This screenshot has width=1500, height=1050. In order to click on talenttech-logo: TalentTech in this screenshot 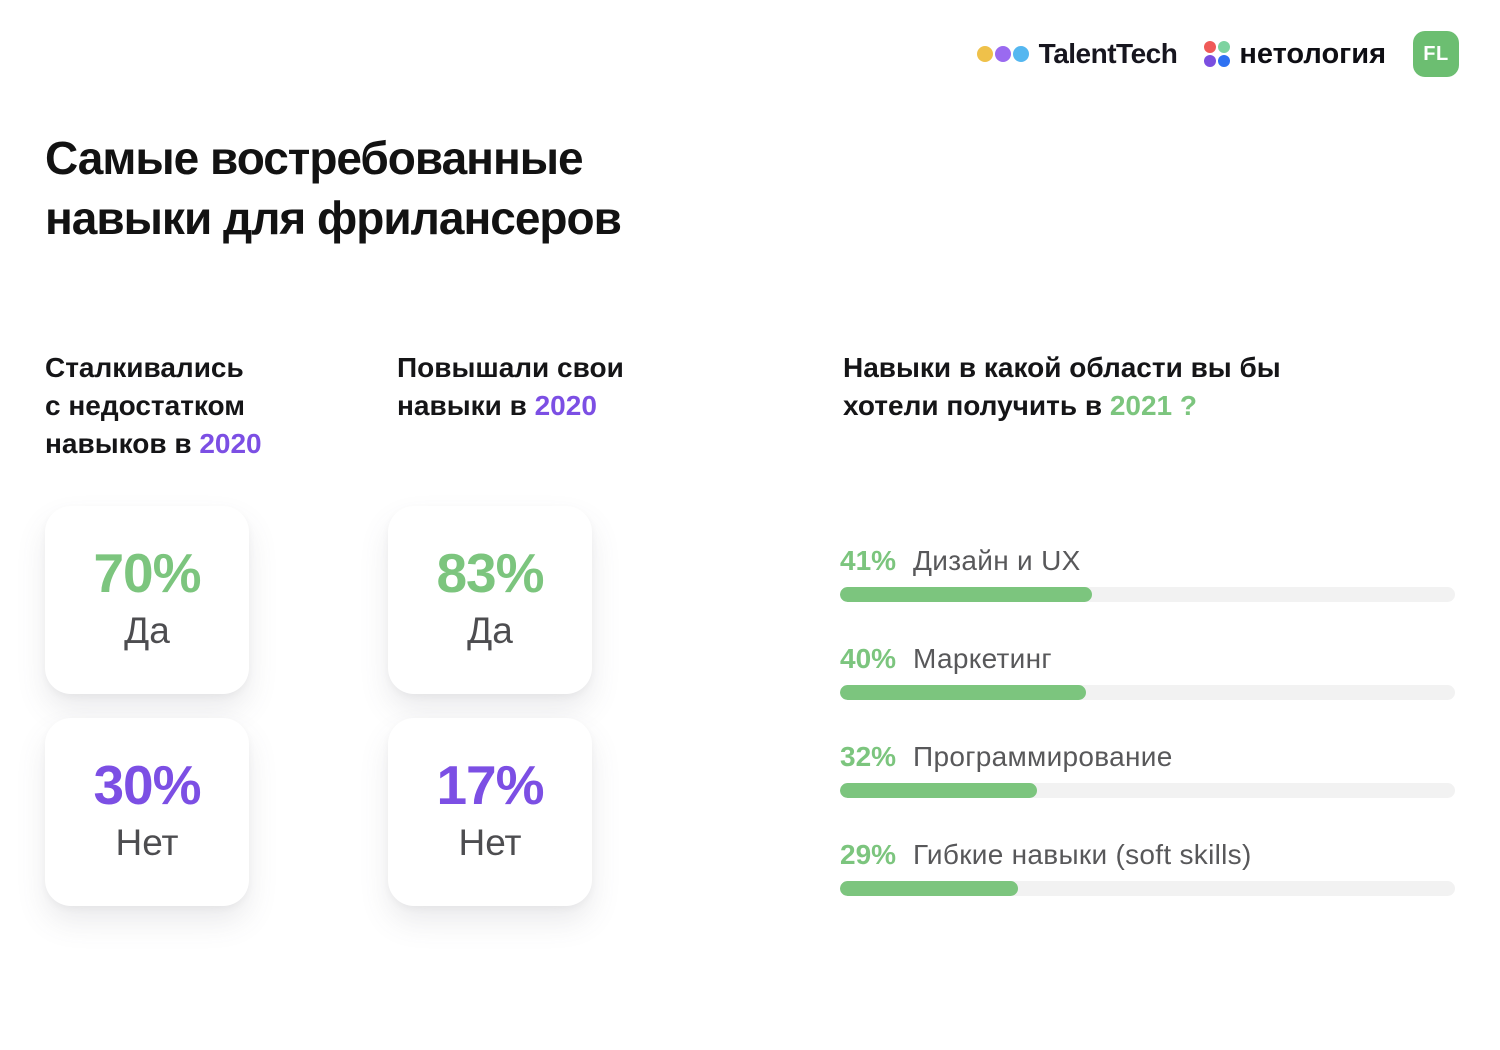, I will do `click(1077, 54)`.